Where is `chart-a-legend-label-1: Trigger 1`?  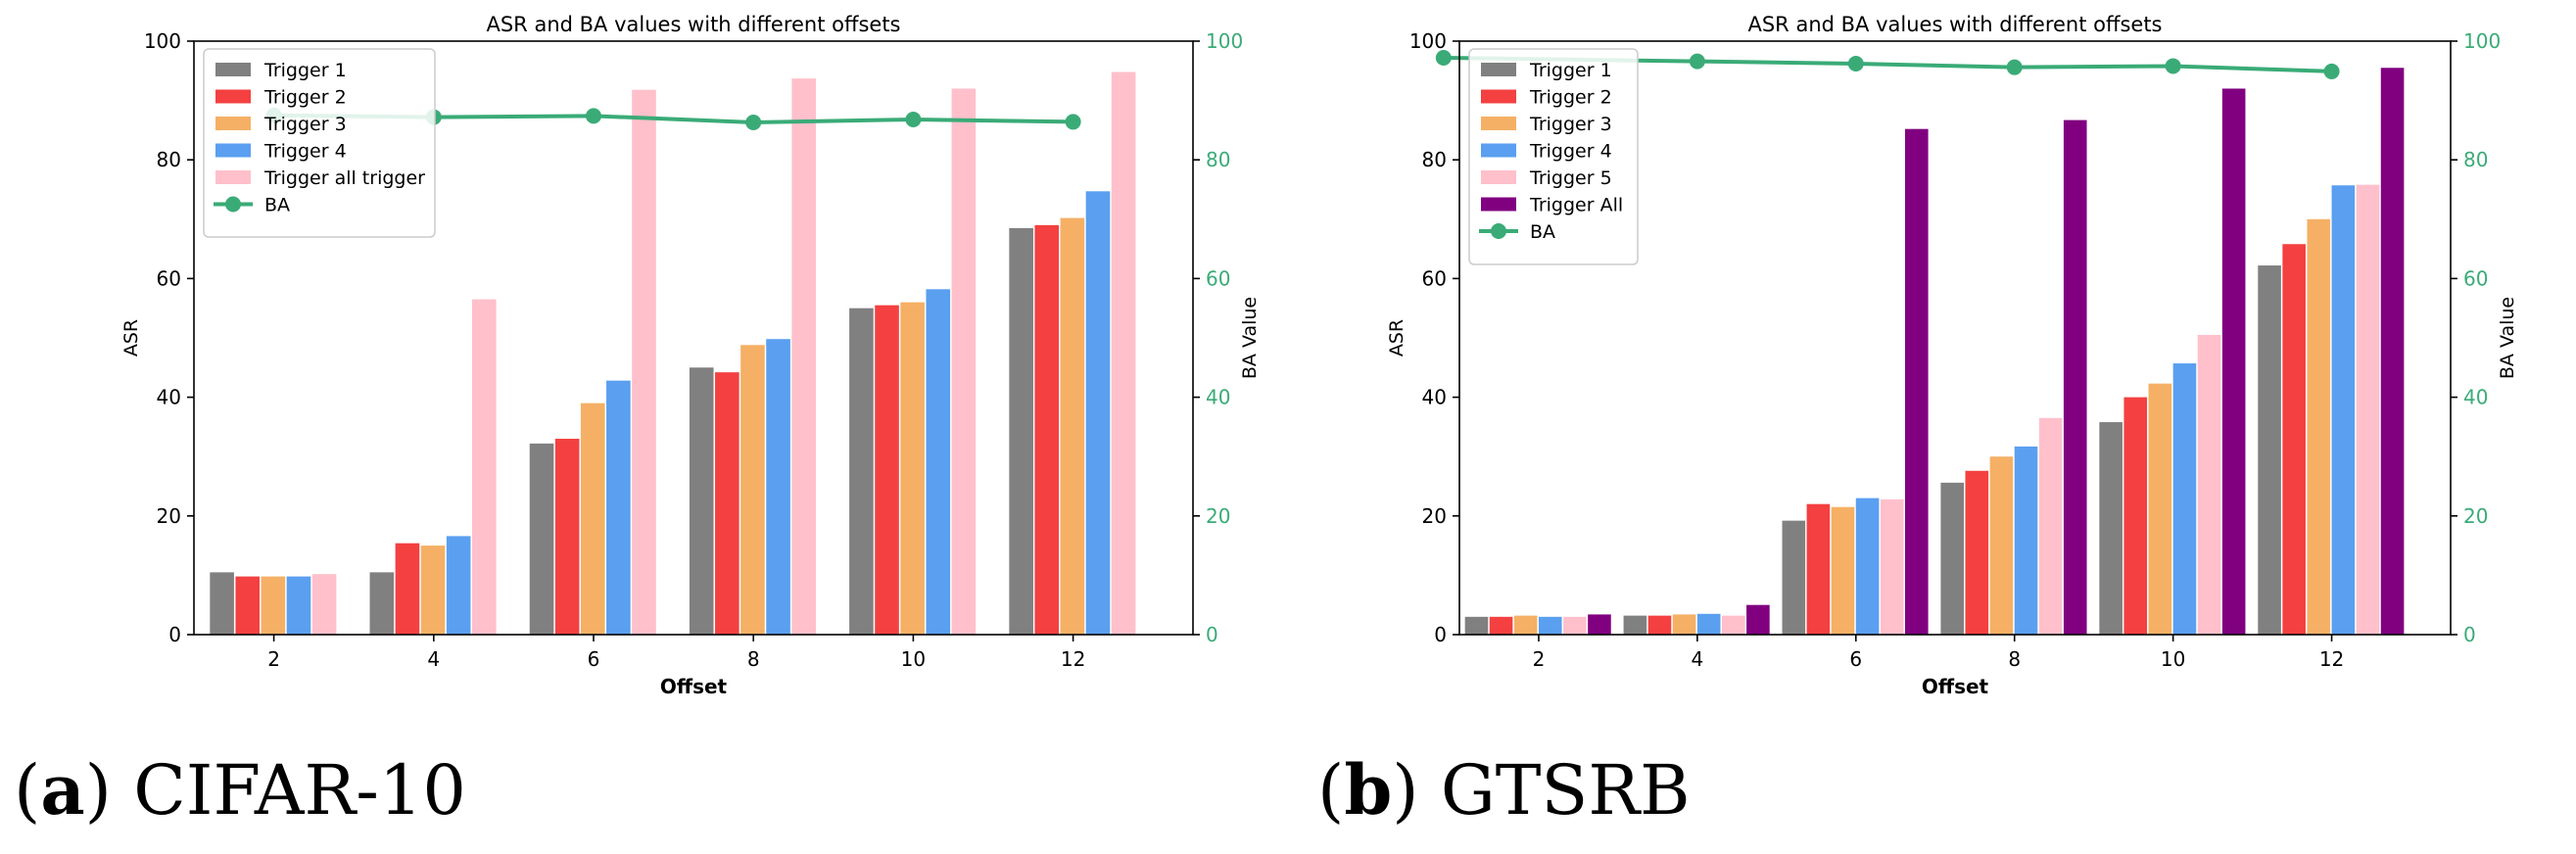
chart-a-legend-label-1: Trigger 1 is located at coordinates (305, 70).